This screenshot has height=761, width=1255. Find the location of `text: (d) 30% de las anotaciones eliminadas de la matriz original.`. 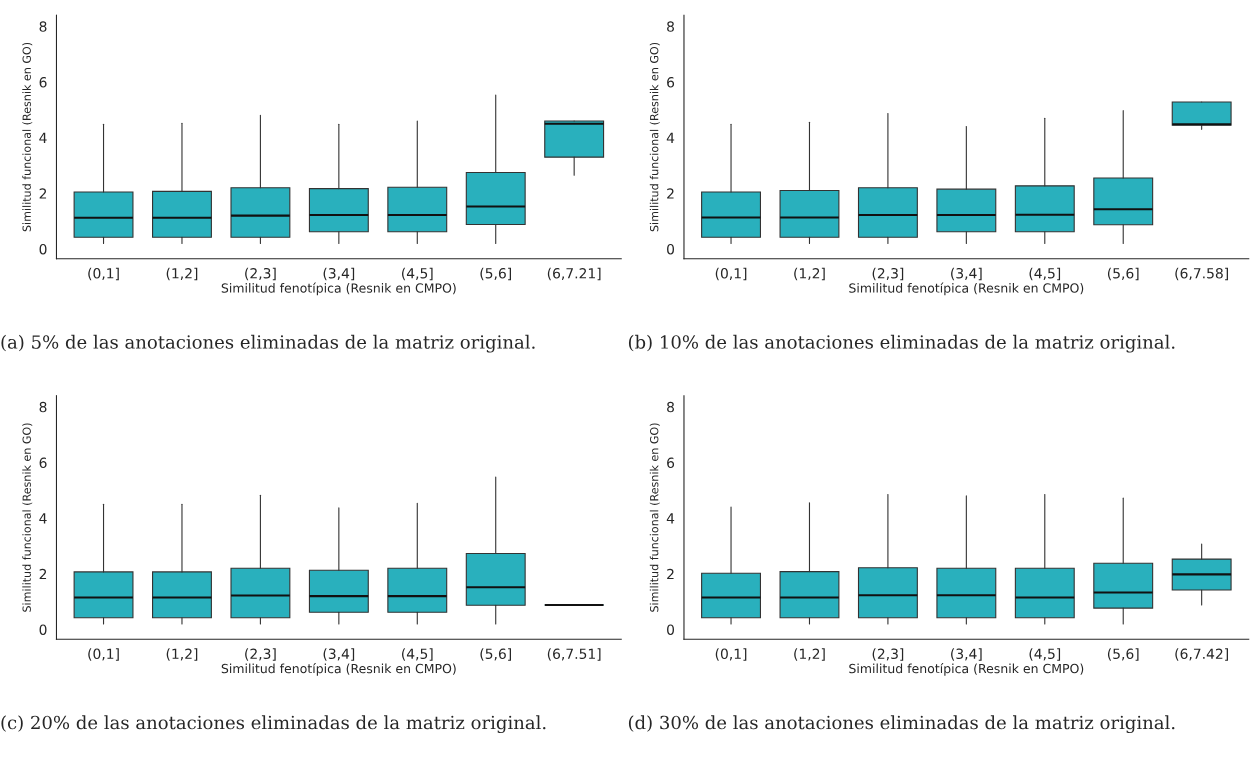

text: (d) 30% de las anotaciones eliminadas de la matriz original. is located at coordinates (901, 724).